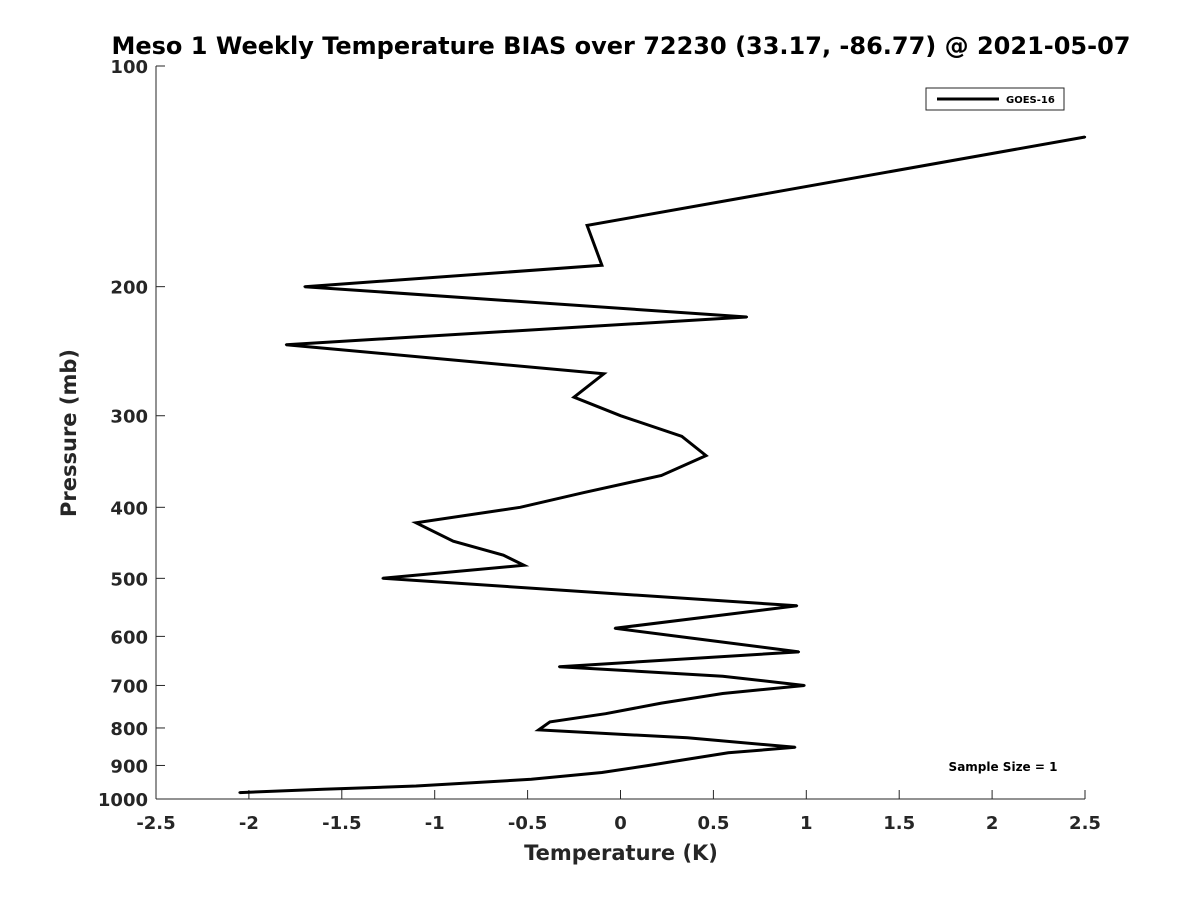  Describe the element at coordinates (621, 853) in the screenshot. I see `x-axis-label: Temperature (K)` at that location.